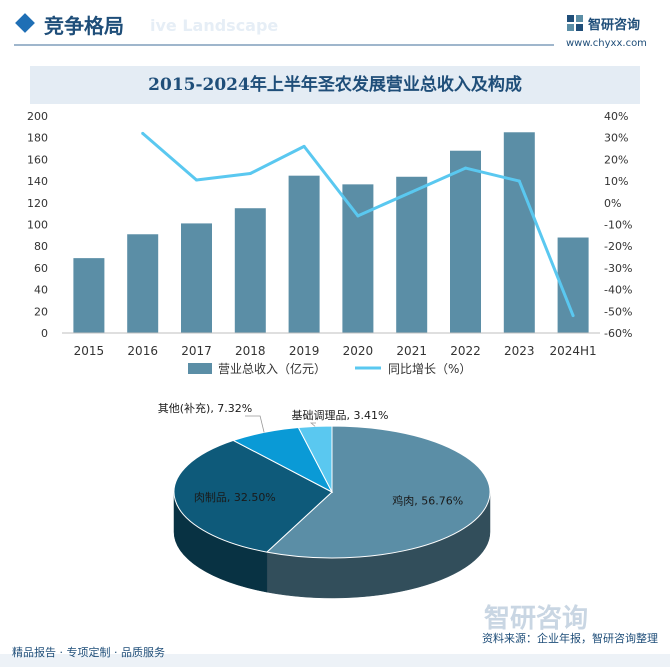  I want to click on x-tick-label: 2019, so click(304, 351).